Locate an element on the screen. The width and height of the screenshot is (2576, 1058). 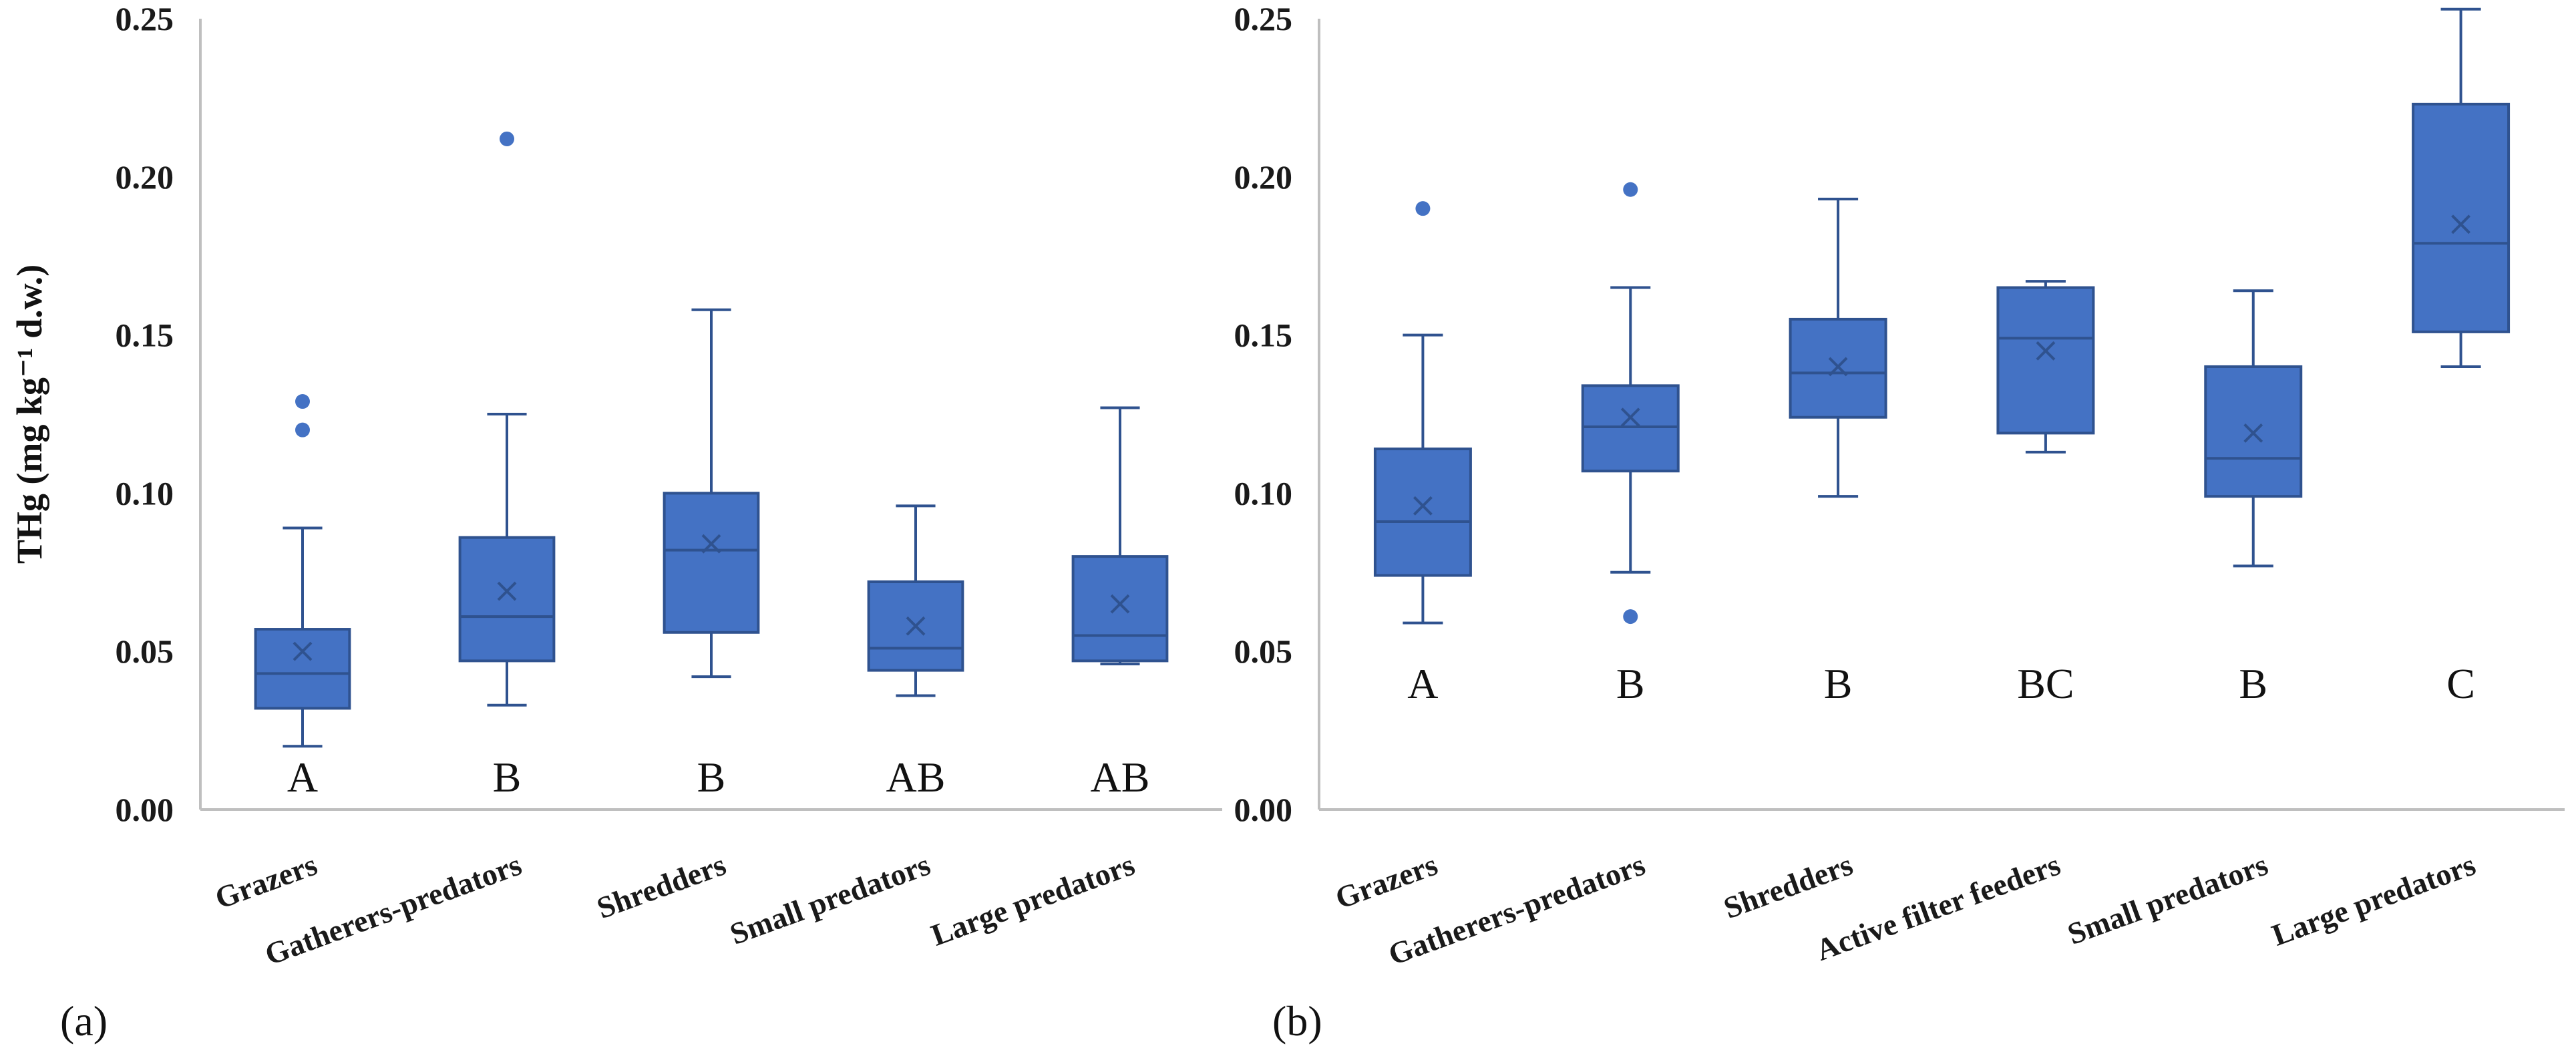
group-letter: C is located at coordinates (2460, 683).